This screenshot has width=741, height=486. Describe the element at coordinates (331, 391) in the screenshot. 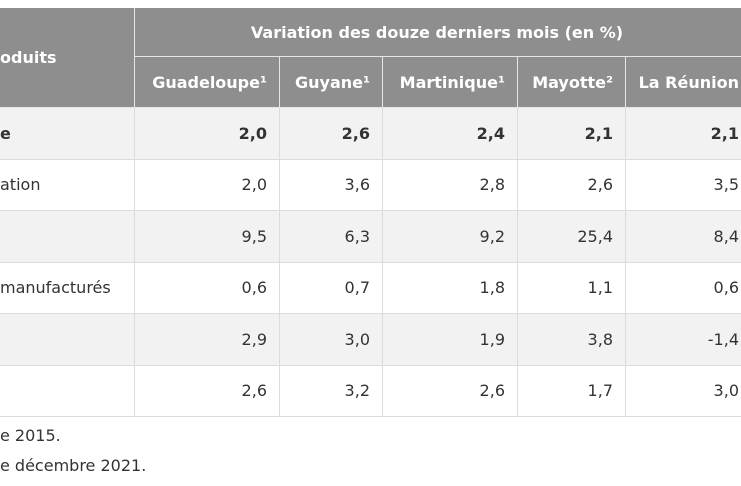

I see `value-cell: 3,2` at that location.